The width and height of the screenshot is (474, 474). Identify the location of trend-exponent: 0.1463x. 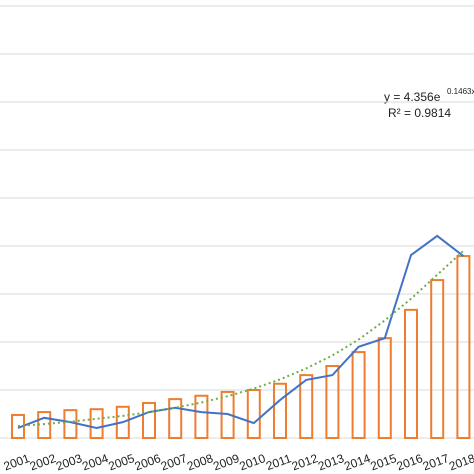
(460, 91).